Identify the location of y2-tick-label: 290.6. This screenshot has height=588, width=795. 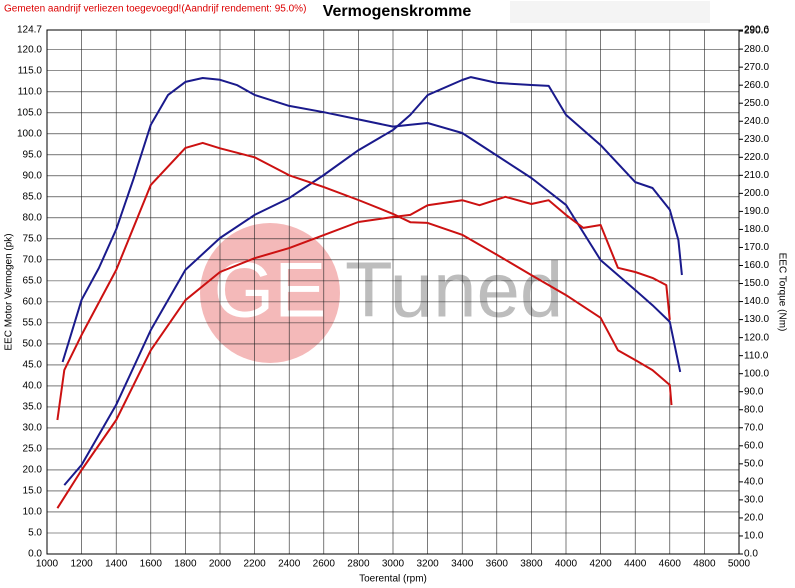
(756, 30).